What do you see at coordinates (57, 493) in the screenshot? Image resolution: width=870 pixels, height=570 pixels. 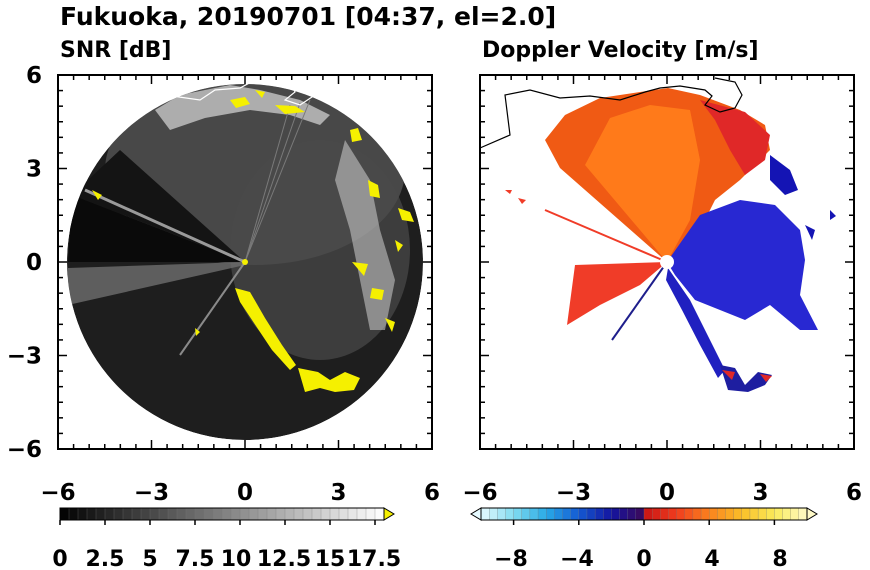 I see `snr-xtick-label: −6` at bounding box center [57, 493].